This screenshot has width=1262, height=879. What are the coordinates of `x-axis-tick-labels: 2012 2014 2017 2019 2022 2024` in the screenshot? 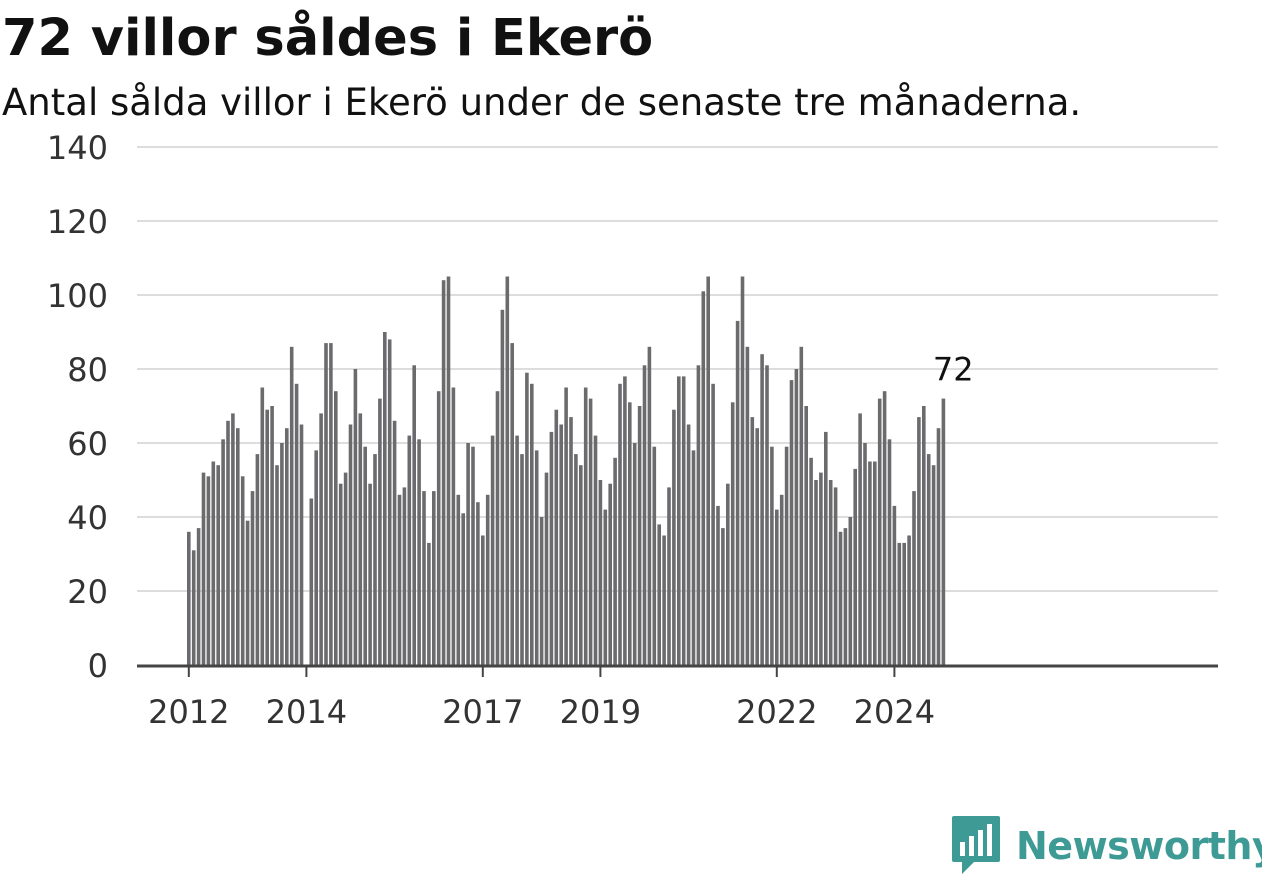 It's located at (541, 712).